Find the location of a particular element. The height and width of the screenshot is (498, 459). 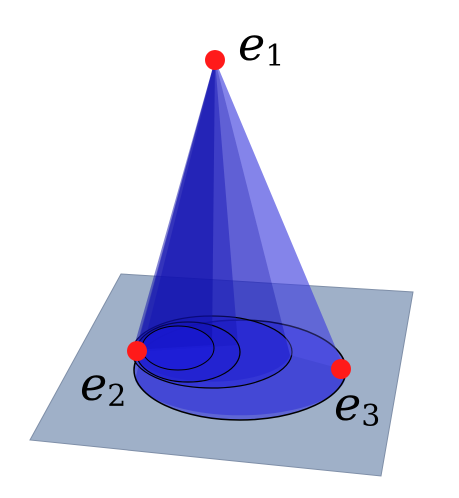

vertex-e3 is located at coordinates (341, 369).